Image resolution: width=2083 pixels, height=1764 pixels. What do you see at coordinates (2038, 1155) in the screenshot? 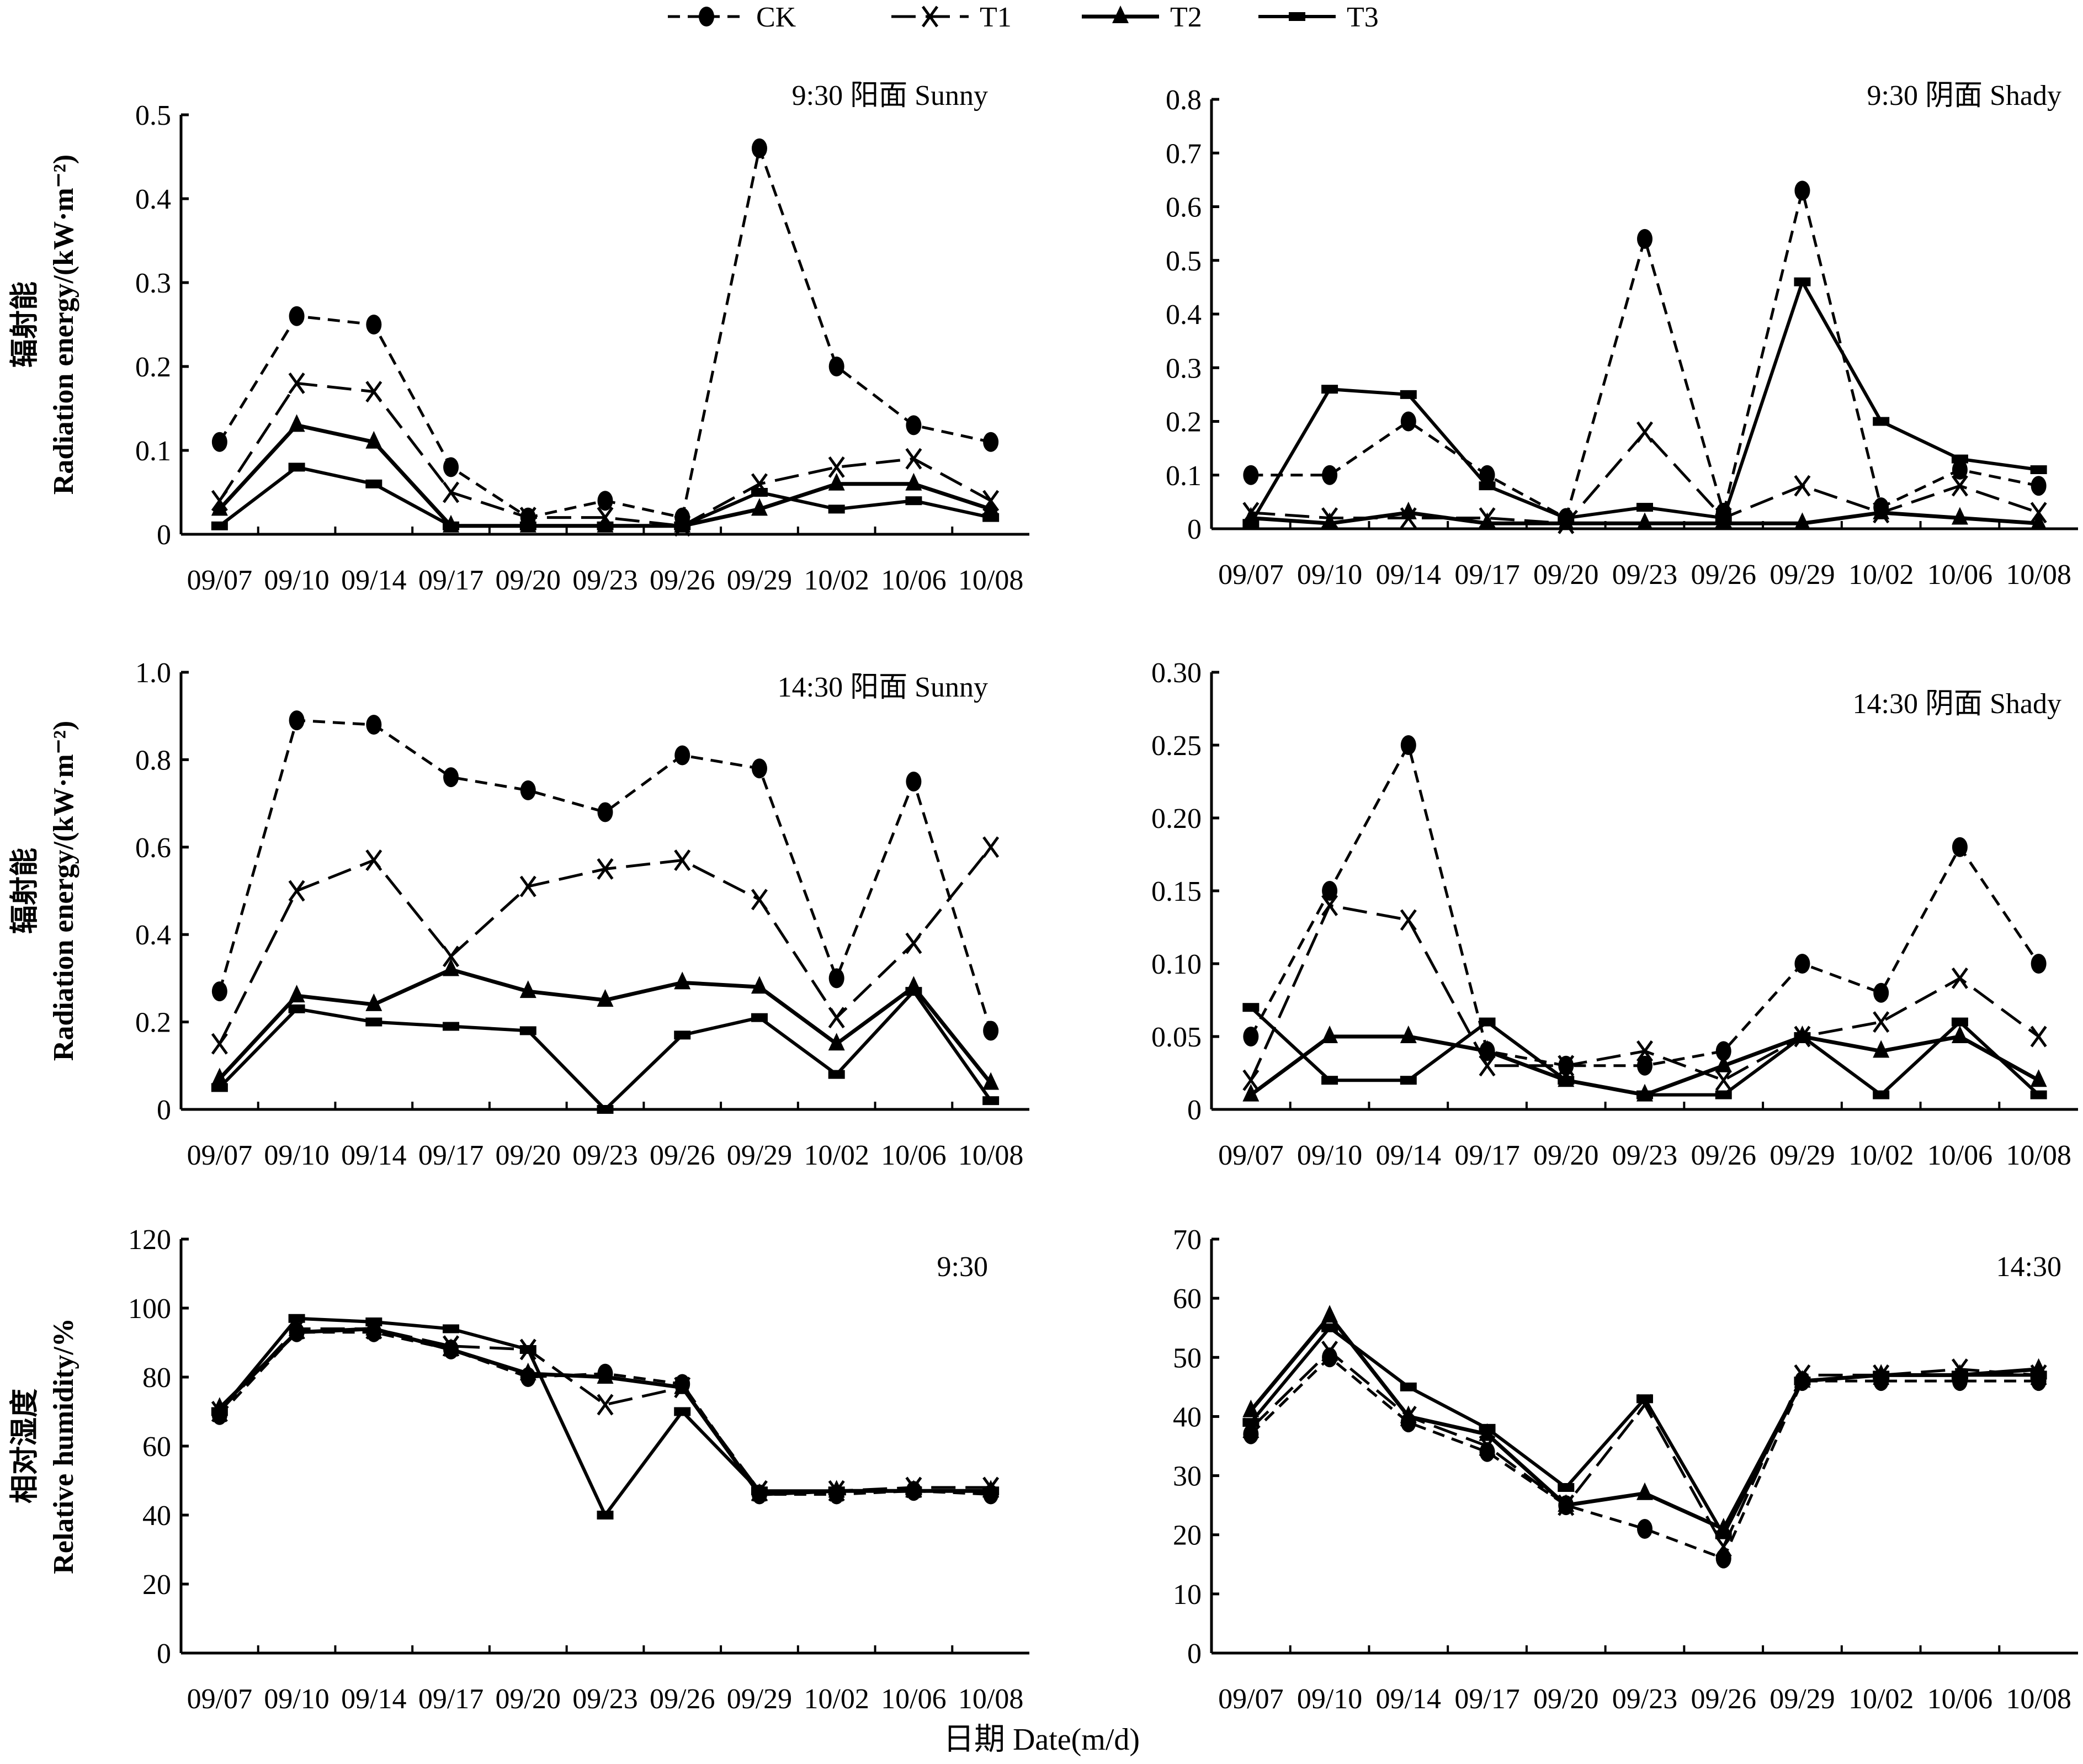
I see `x-tick-label: 10/08` at bounding box center [2038, 1155].